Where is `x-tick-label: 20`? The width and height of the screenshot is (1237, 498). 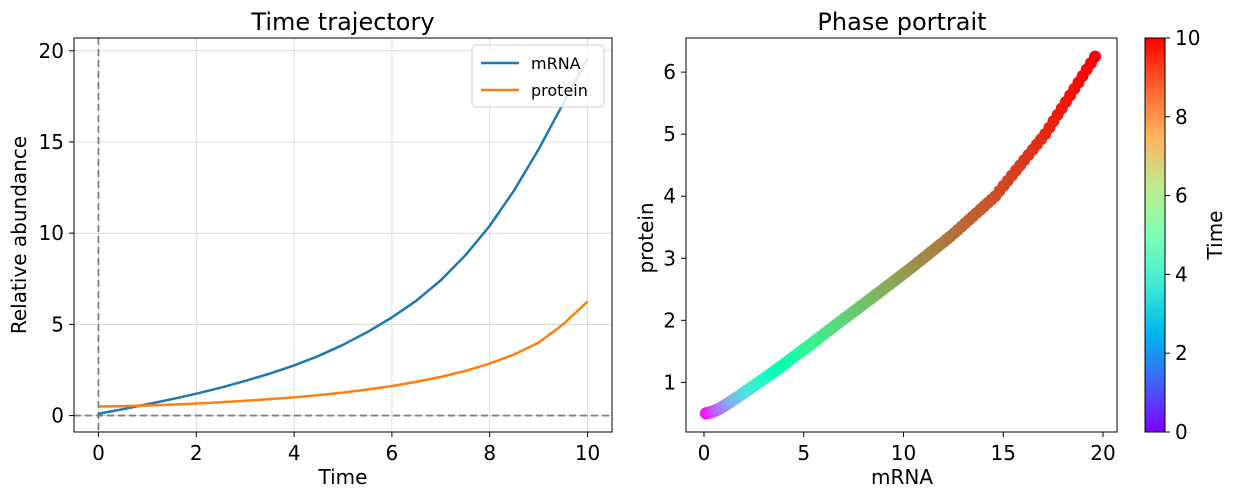 x-tick-label: 20 is located at coordinates (1102, 453).